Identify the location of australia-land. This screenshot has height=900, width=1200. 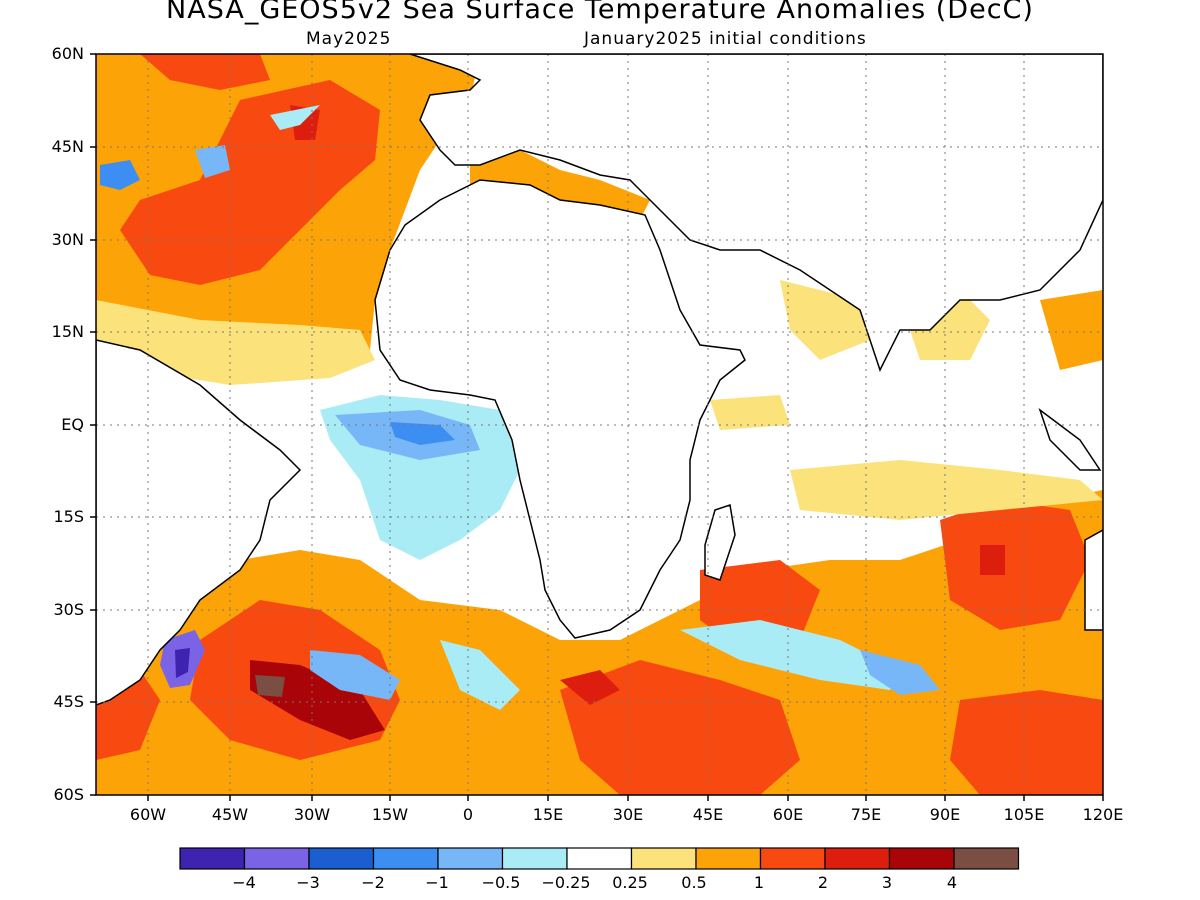
(1093, 580).